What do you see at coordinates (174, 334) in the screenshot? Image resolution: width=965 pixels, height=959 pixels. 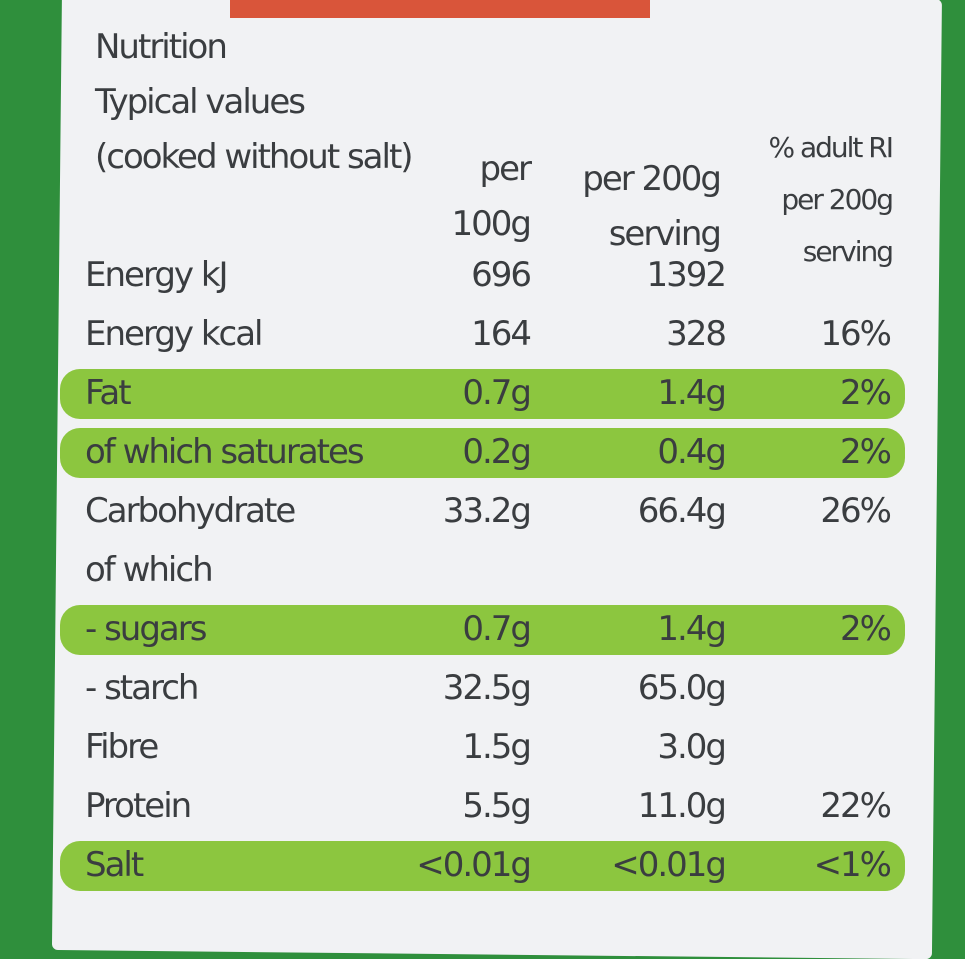 I see `row-label: Energy kcal` at bounding box center [174, 334].